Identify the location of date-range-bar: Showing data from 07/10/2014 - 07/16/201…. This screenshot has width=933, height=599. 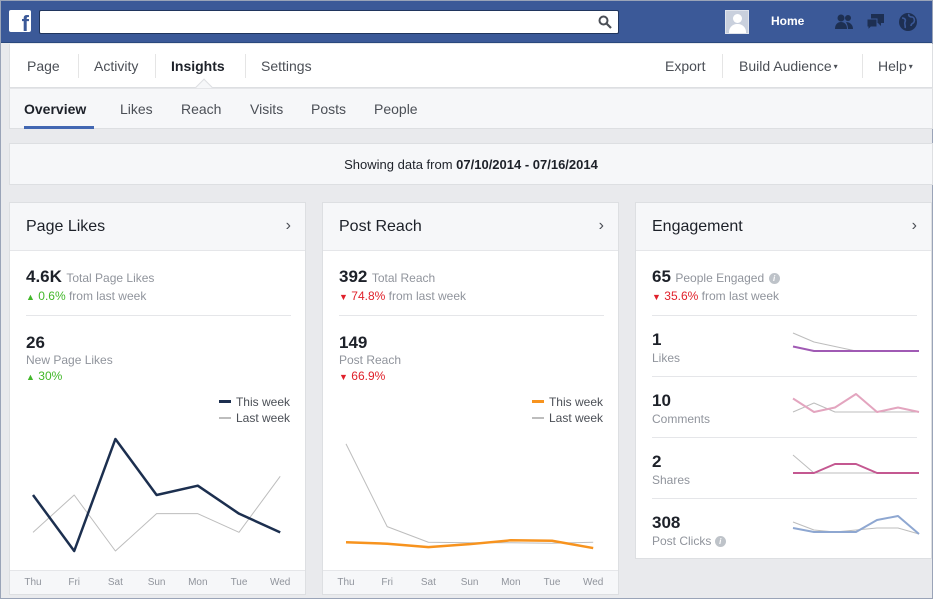
(471, 164).